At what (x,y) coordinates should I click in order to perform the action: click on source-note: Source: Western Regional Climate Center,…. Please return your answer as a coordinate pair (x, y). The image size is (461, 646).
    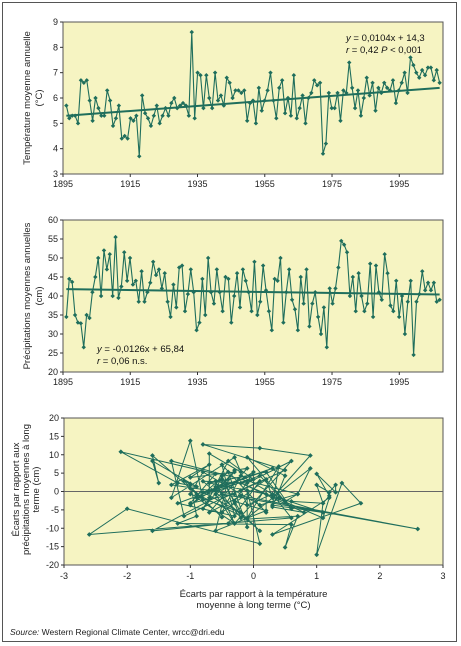
    Looking at the image, I should click on (117, 632).